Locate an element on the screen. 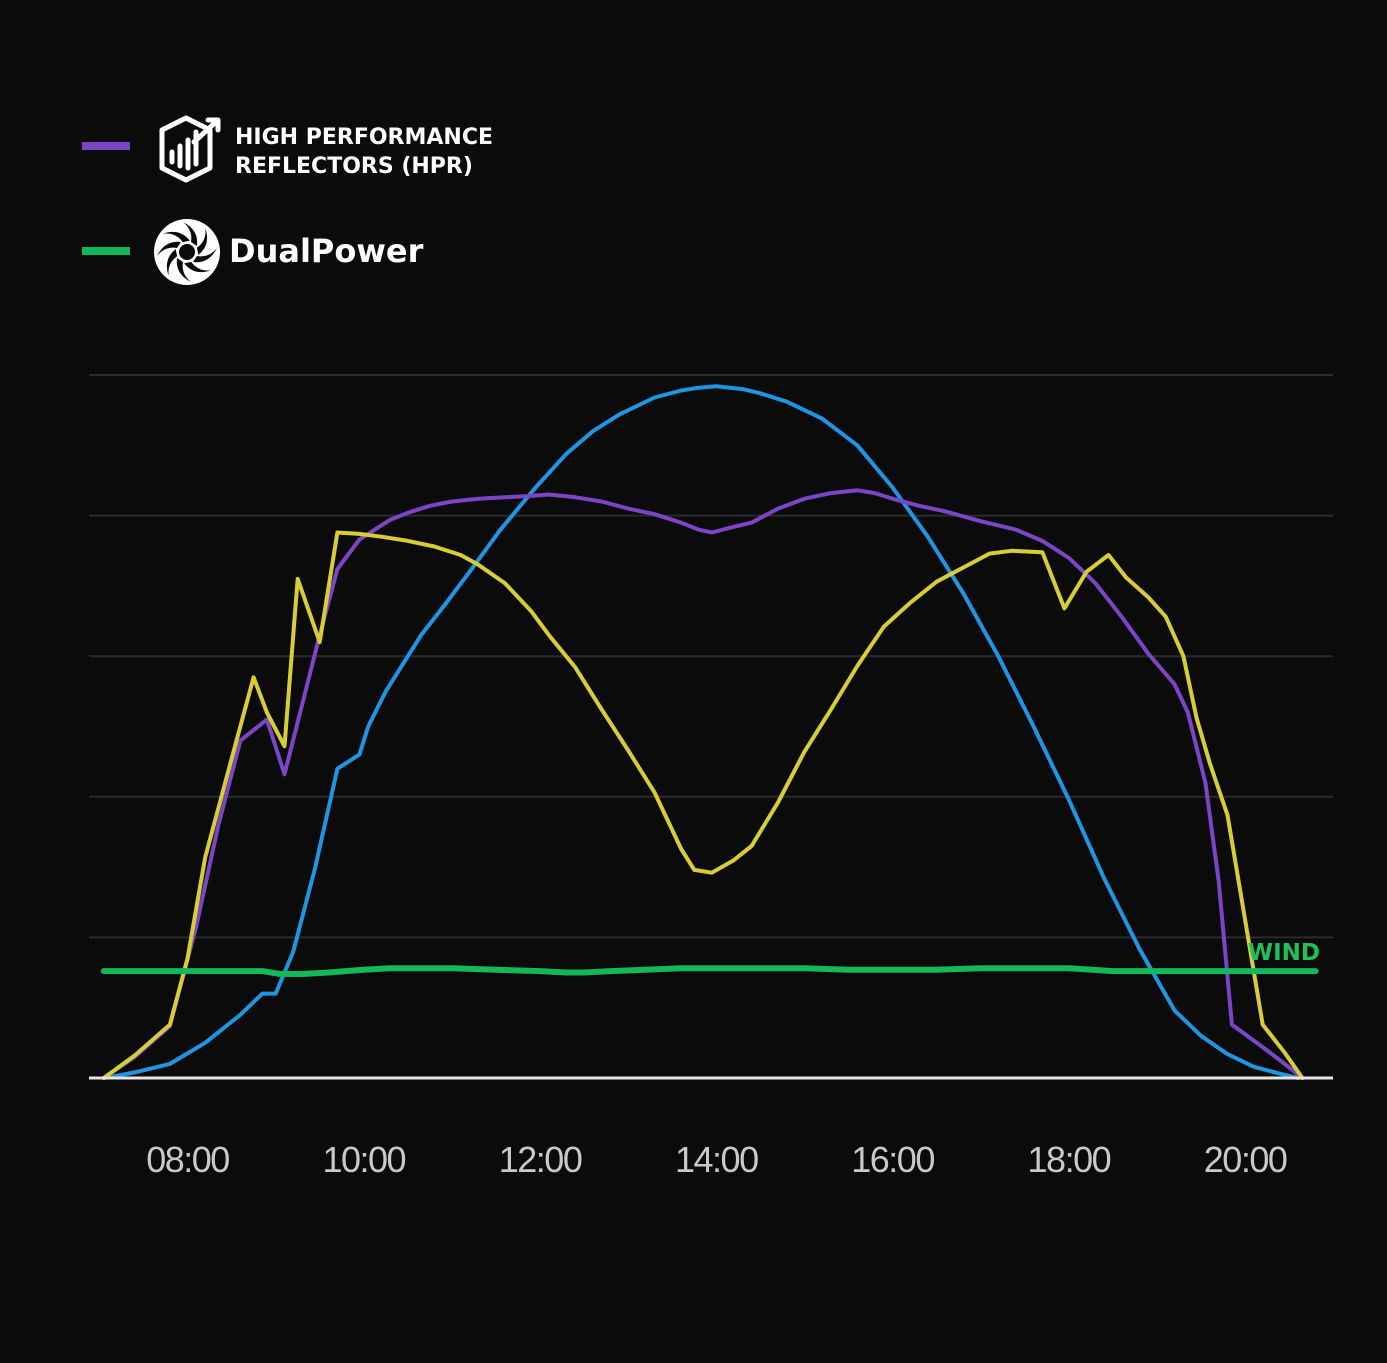 The image size is (1387, 1363). x-tick-label: 14:00 is located at coordinates (716, 1159).